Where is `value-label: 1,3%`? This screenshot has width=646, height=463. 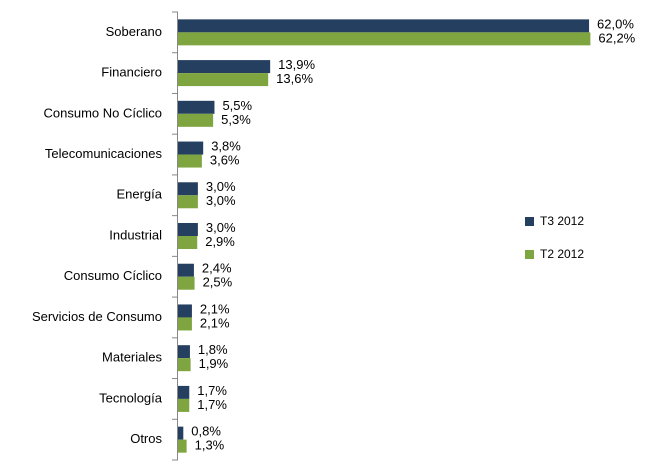 value-label: 1,3% is located at coordinates (210, 445).